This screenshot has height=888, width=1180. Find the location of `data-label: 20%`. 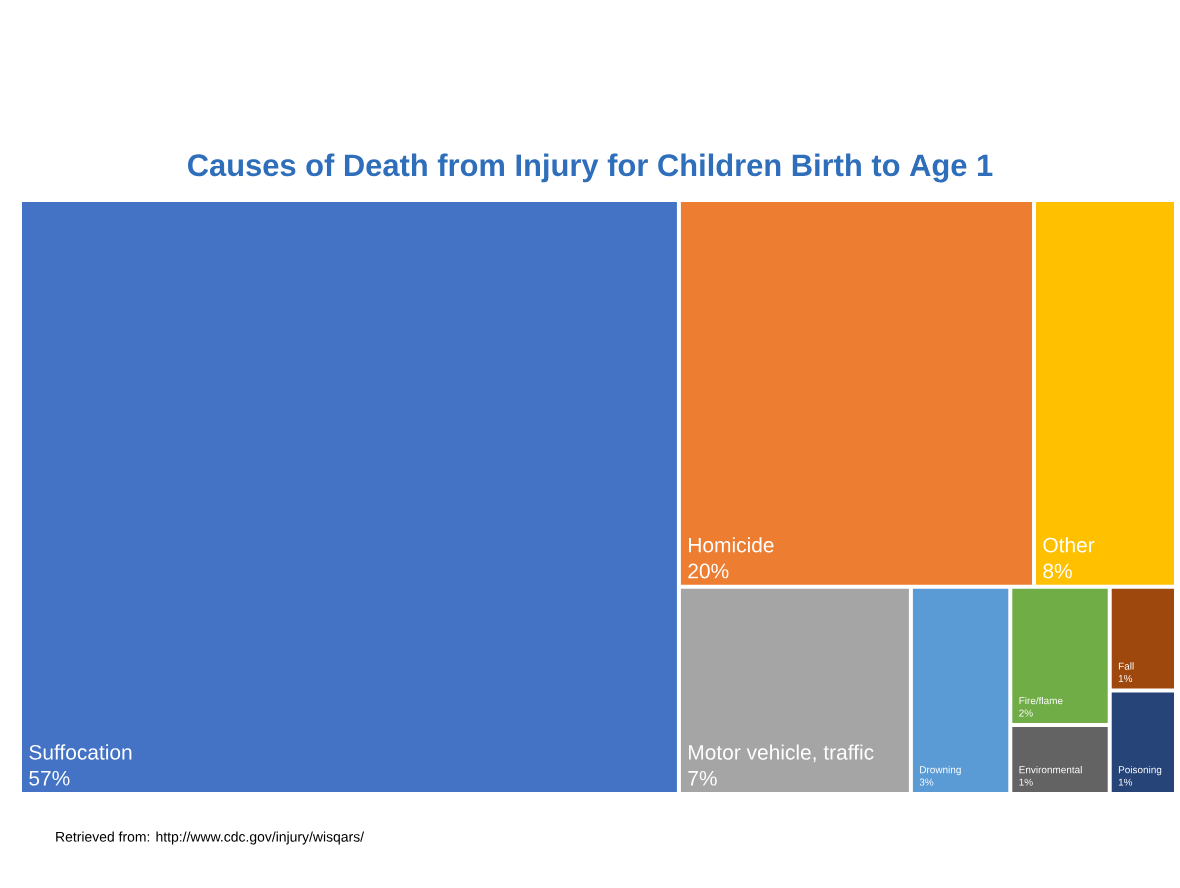

data-label: 20% is located at coordinates (708, 571).